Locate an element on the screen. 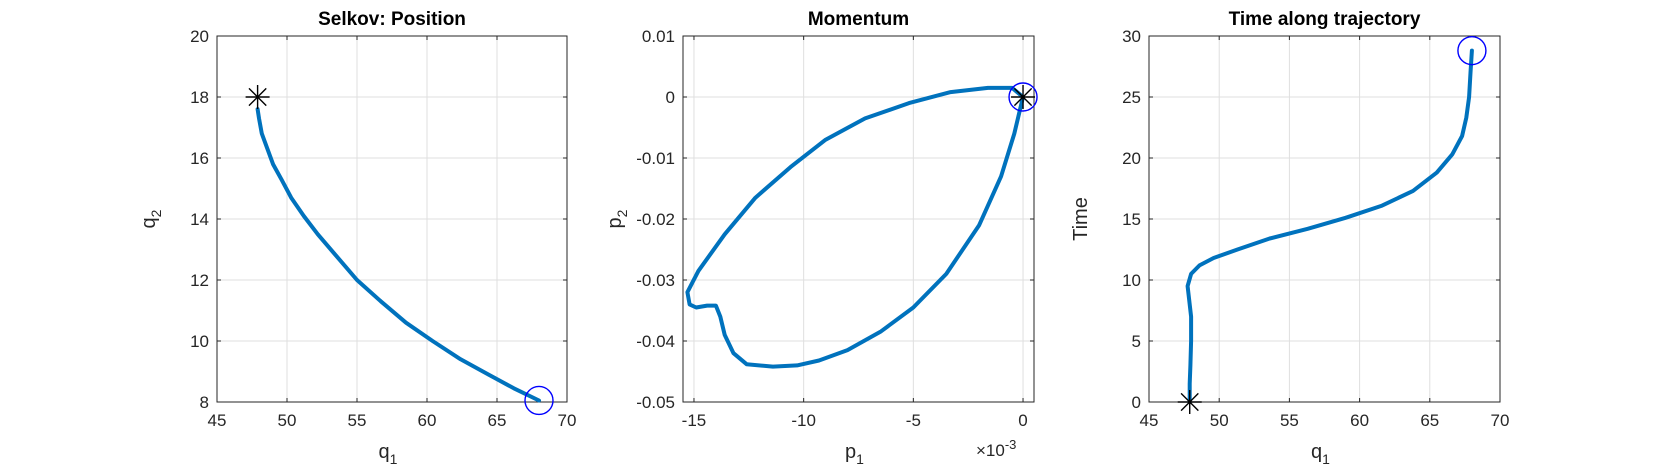 The height and width of the screenshot is (472, 1654). y-tick-label: 15 is located at coordinates (1131, 219).